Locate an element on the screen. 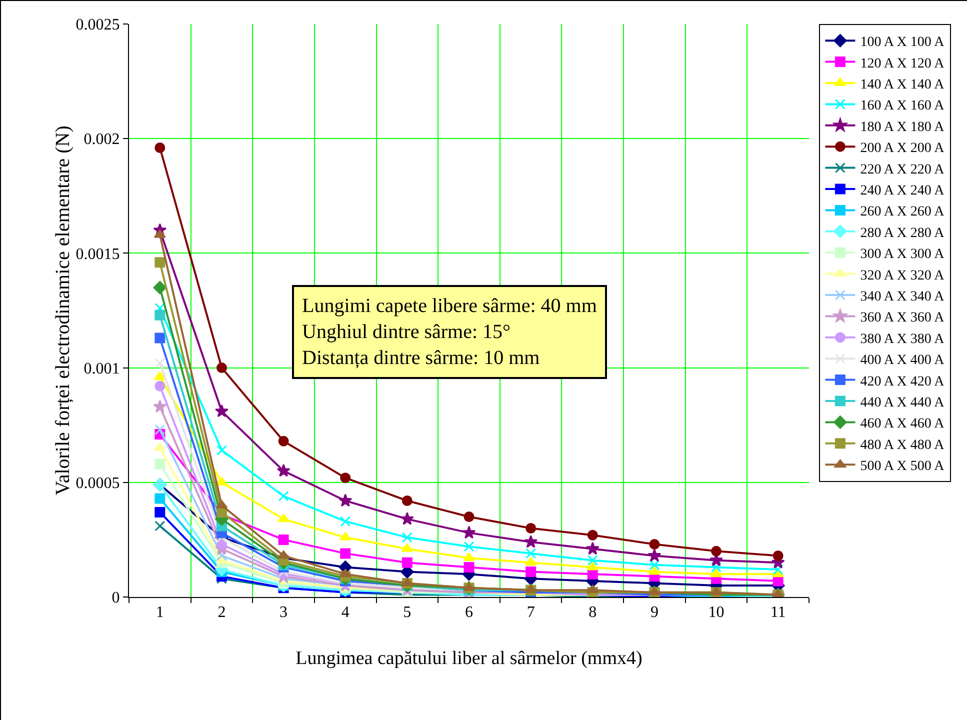  x-tick-label: 1 is located at coordinates (160, 613).